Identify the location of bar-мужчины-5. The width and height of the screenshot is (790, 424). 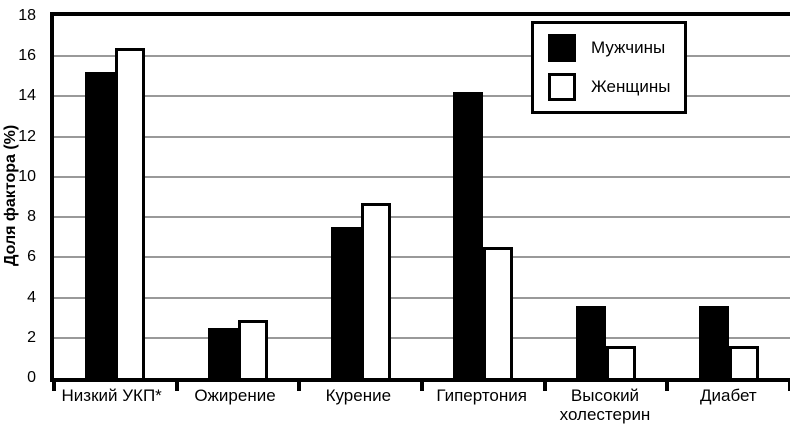
(590, 341).